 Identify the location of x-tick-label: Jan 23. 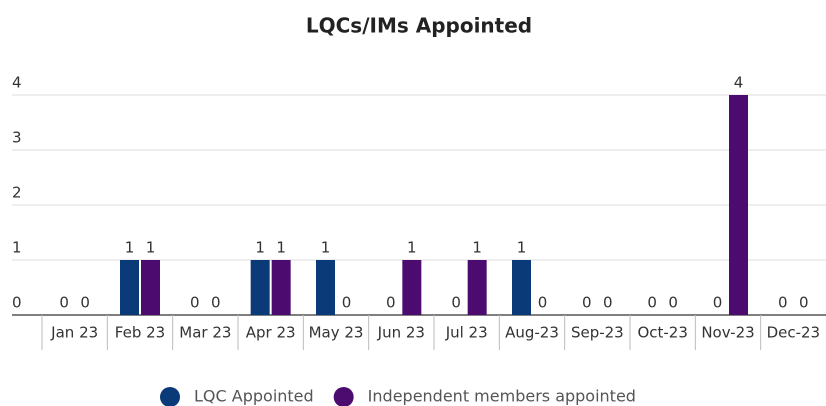
(74, 333).